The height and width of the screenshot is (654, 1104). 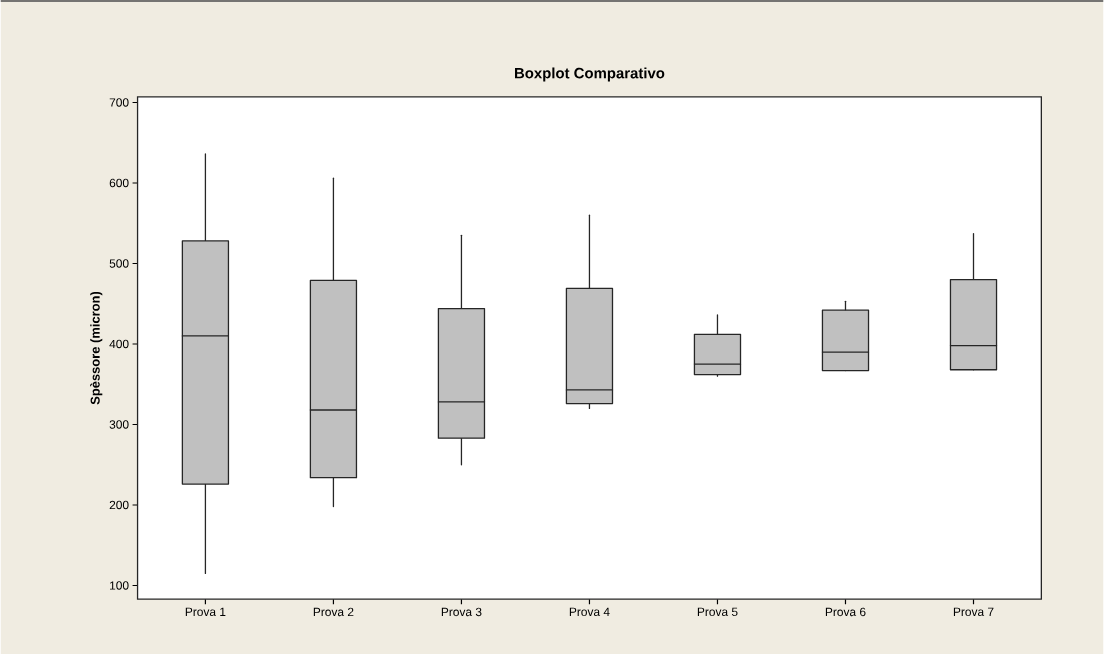 I want to click on y-tick-label: 100, so click(x=119, y=585).